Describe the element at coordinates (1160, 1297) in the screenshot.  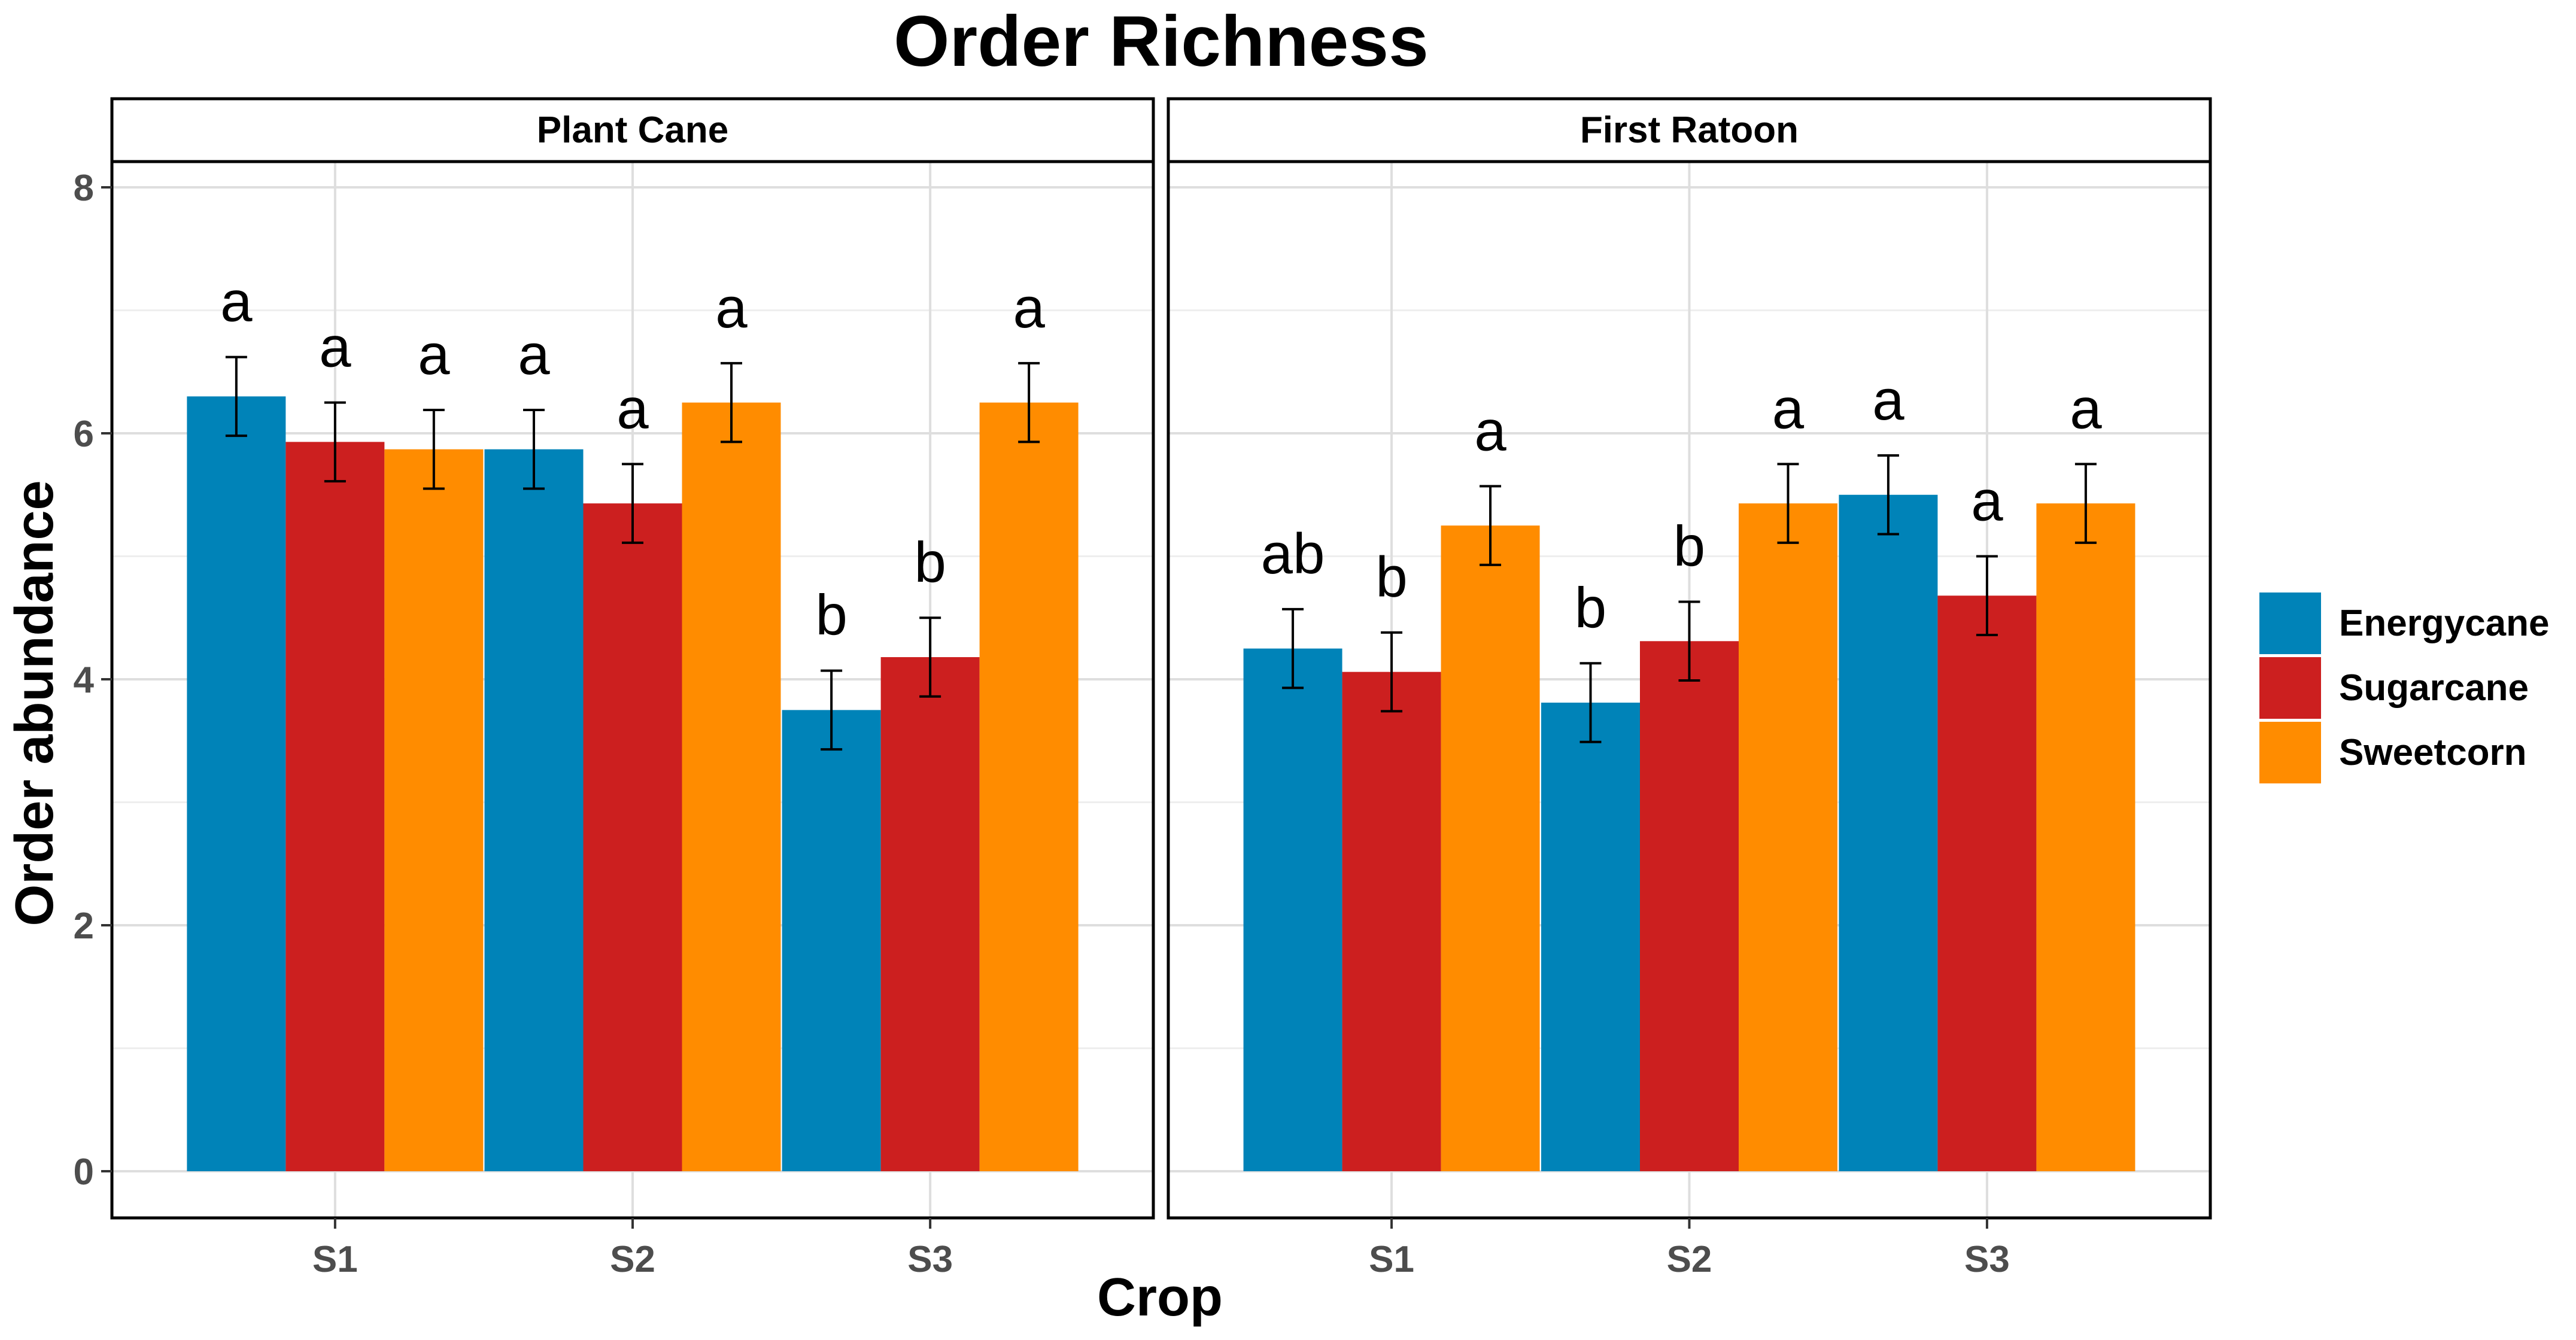
I see `x-axis-title: Crop` at that location.